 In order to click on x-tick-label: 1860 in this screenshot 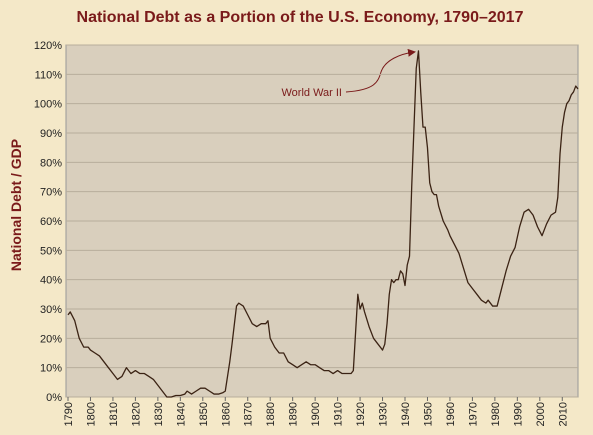, I will do `click(226, 414)`.